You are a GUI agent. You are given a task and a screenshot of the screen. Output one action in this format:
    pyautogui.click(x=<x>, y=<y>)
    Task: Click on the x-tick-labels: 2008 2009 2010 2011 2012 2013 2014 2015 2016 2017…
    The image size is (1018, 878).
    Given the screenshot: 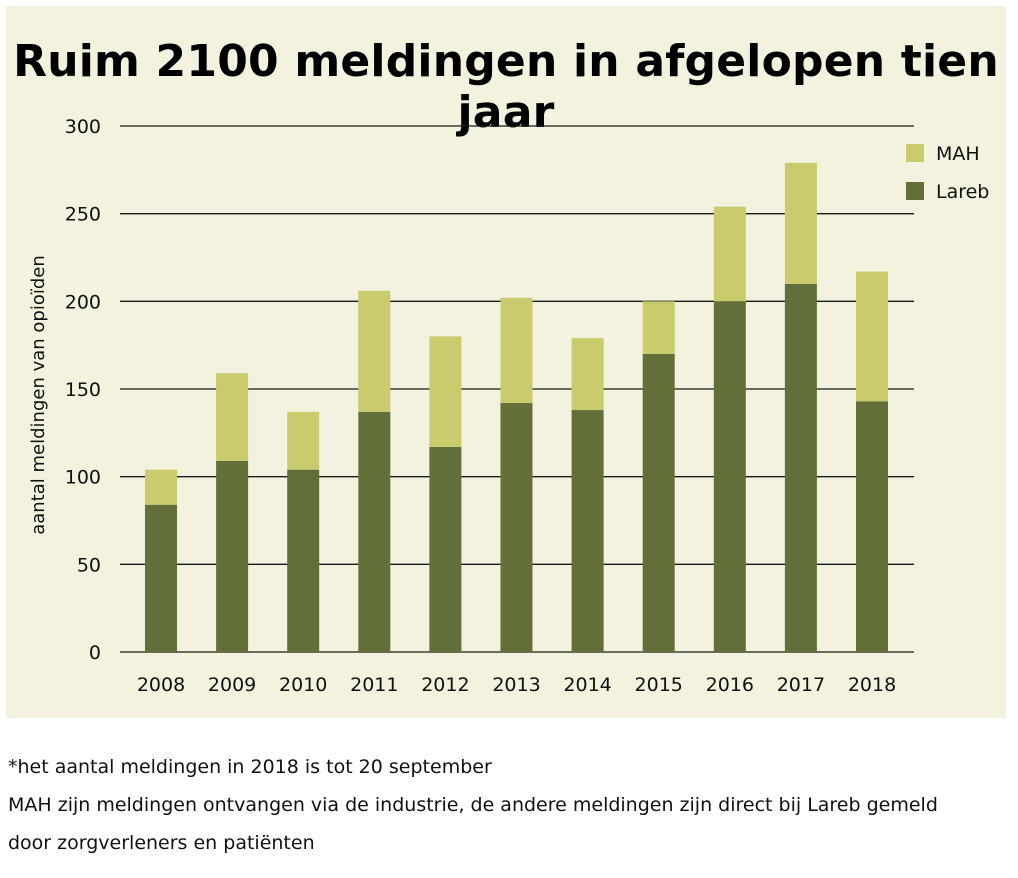 What is the action you would take?
    pyautogui.click(x=516, y=685)
    